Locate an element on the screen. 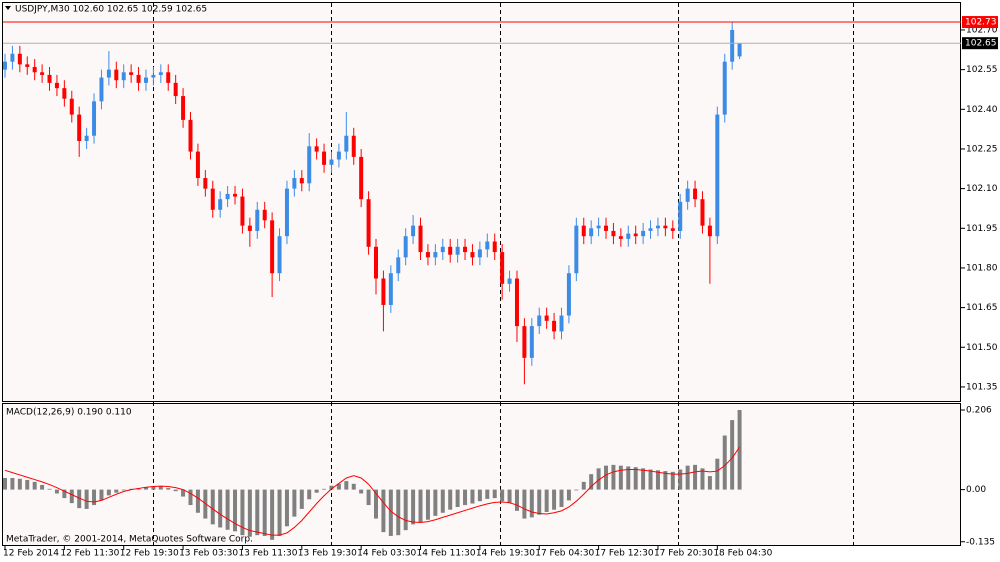 Image resolution: width=1000 pixels, height=562 pixels. price-level-label: 102.65 is located at coordinates (981, 44).